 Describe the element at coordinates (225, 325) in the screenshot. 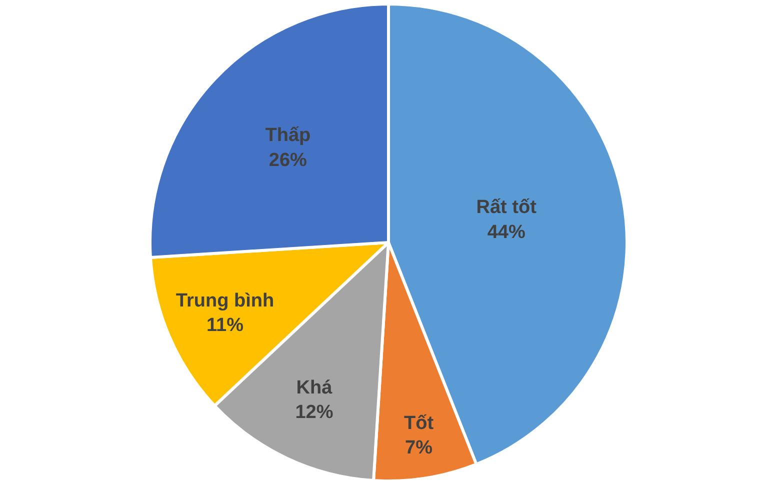

I see `data-label: 11%` at that location.